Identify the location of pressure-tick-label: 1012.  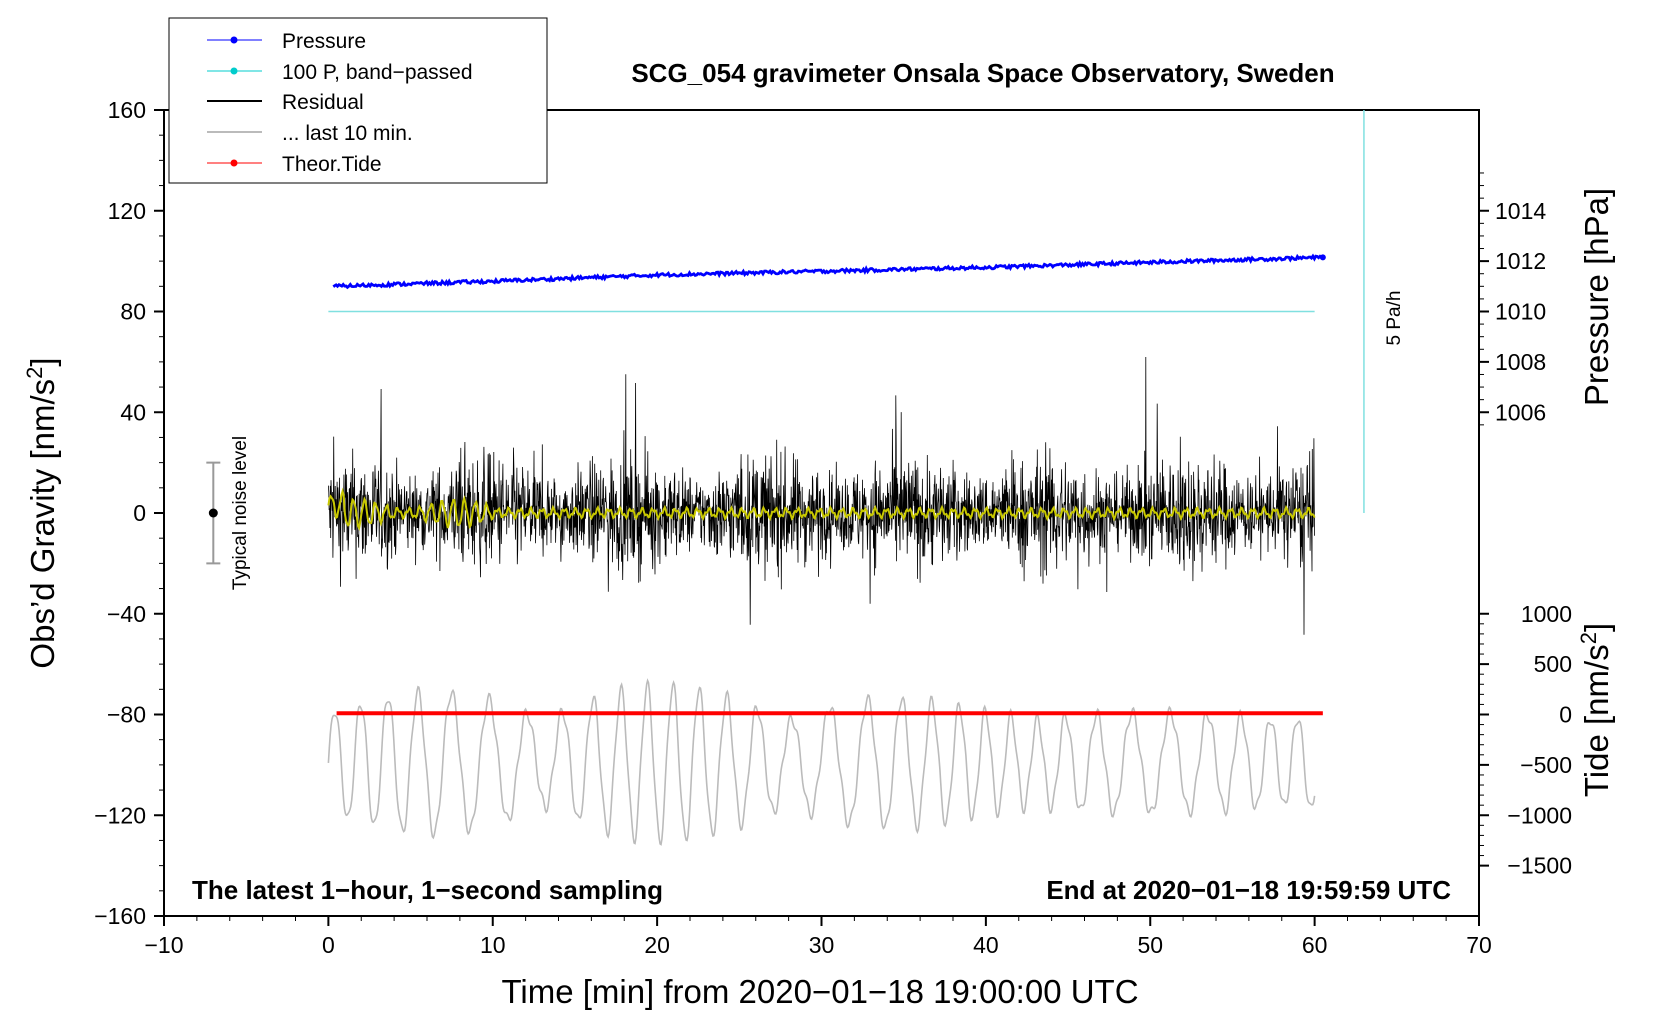
(1520, 261).